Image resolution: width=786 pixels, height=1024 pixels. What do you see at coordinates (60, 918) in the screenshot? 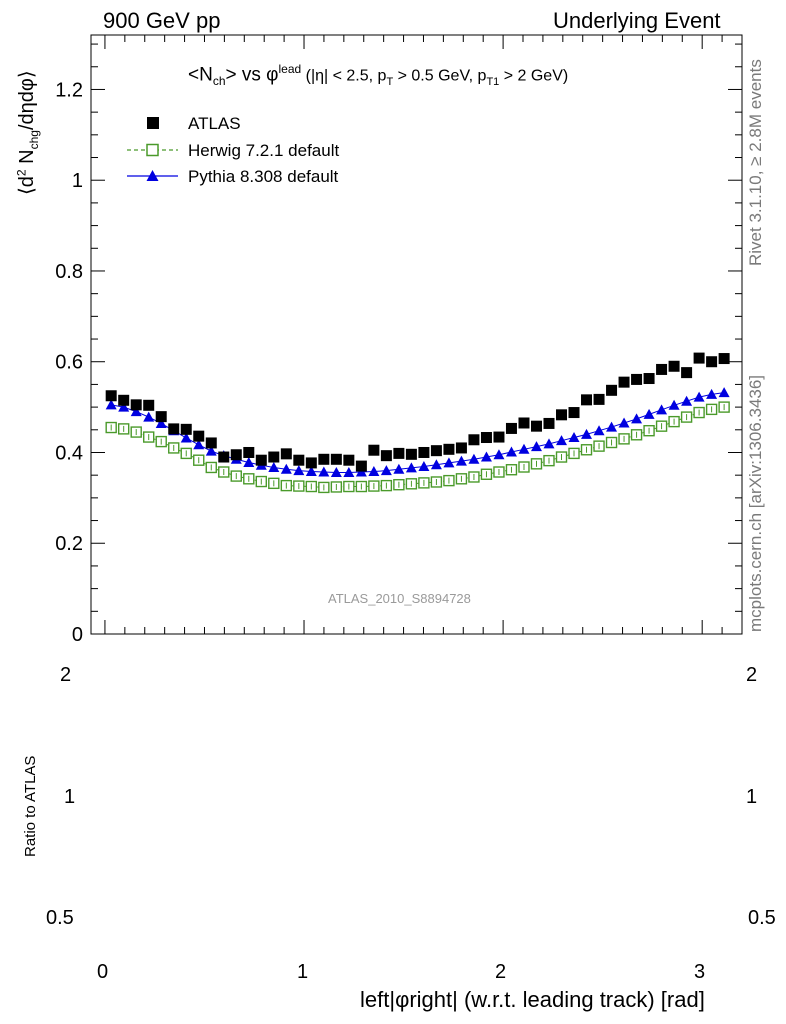
I see `ratio-tick-label-0-5-left: 0.5` at bounding box center [60, 918].